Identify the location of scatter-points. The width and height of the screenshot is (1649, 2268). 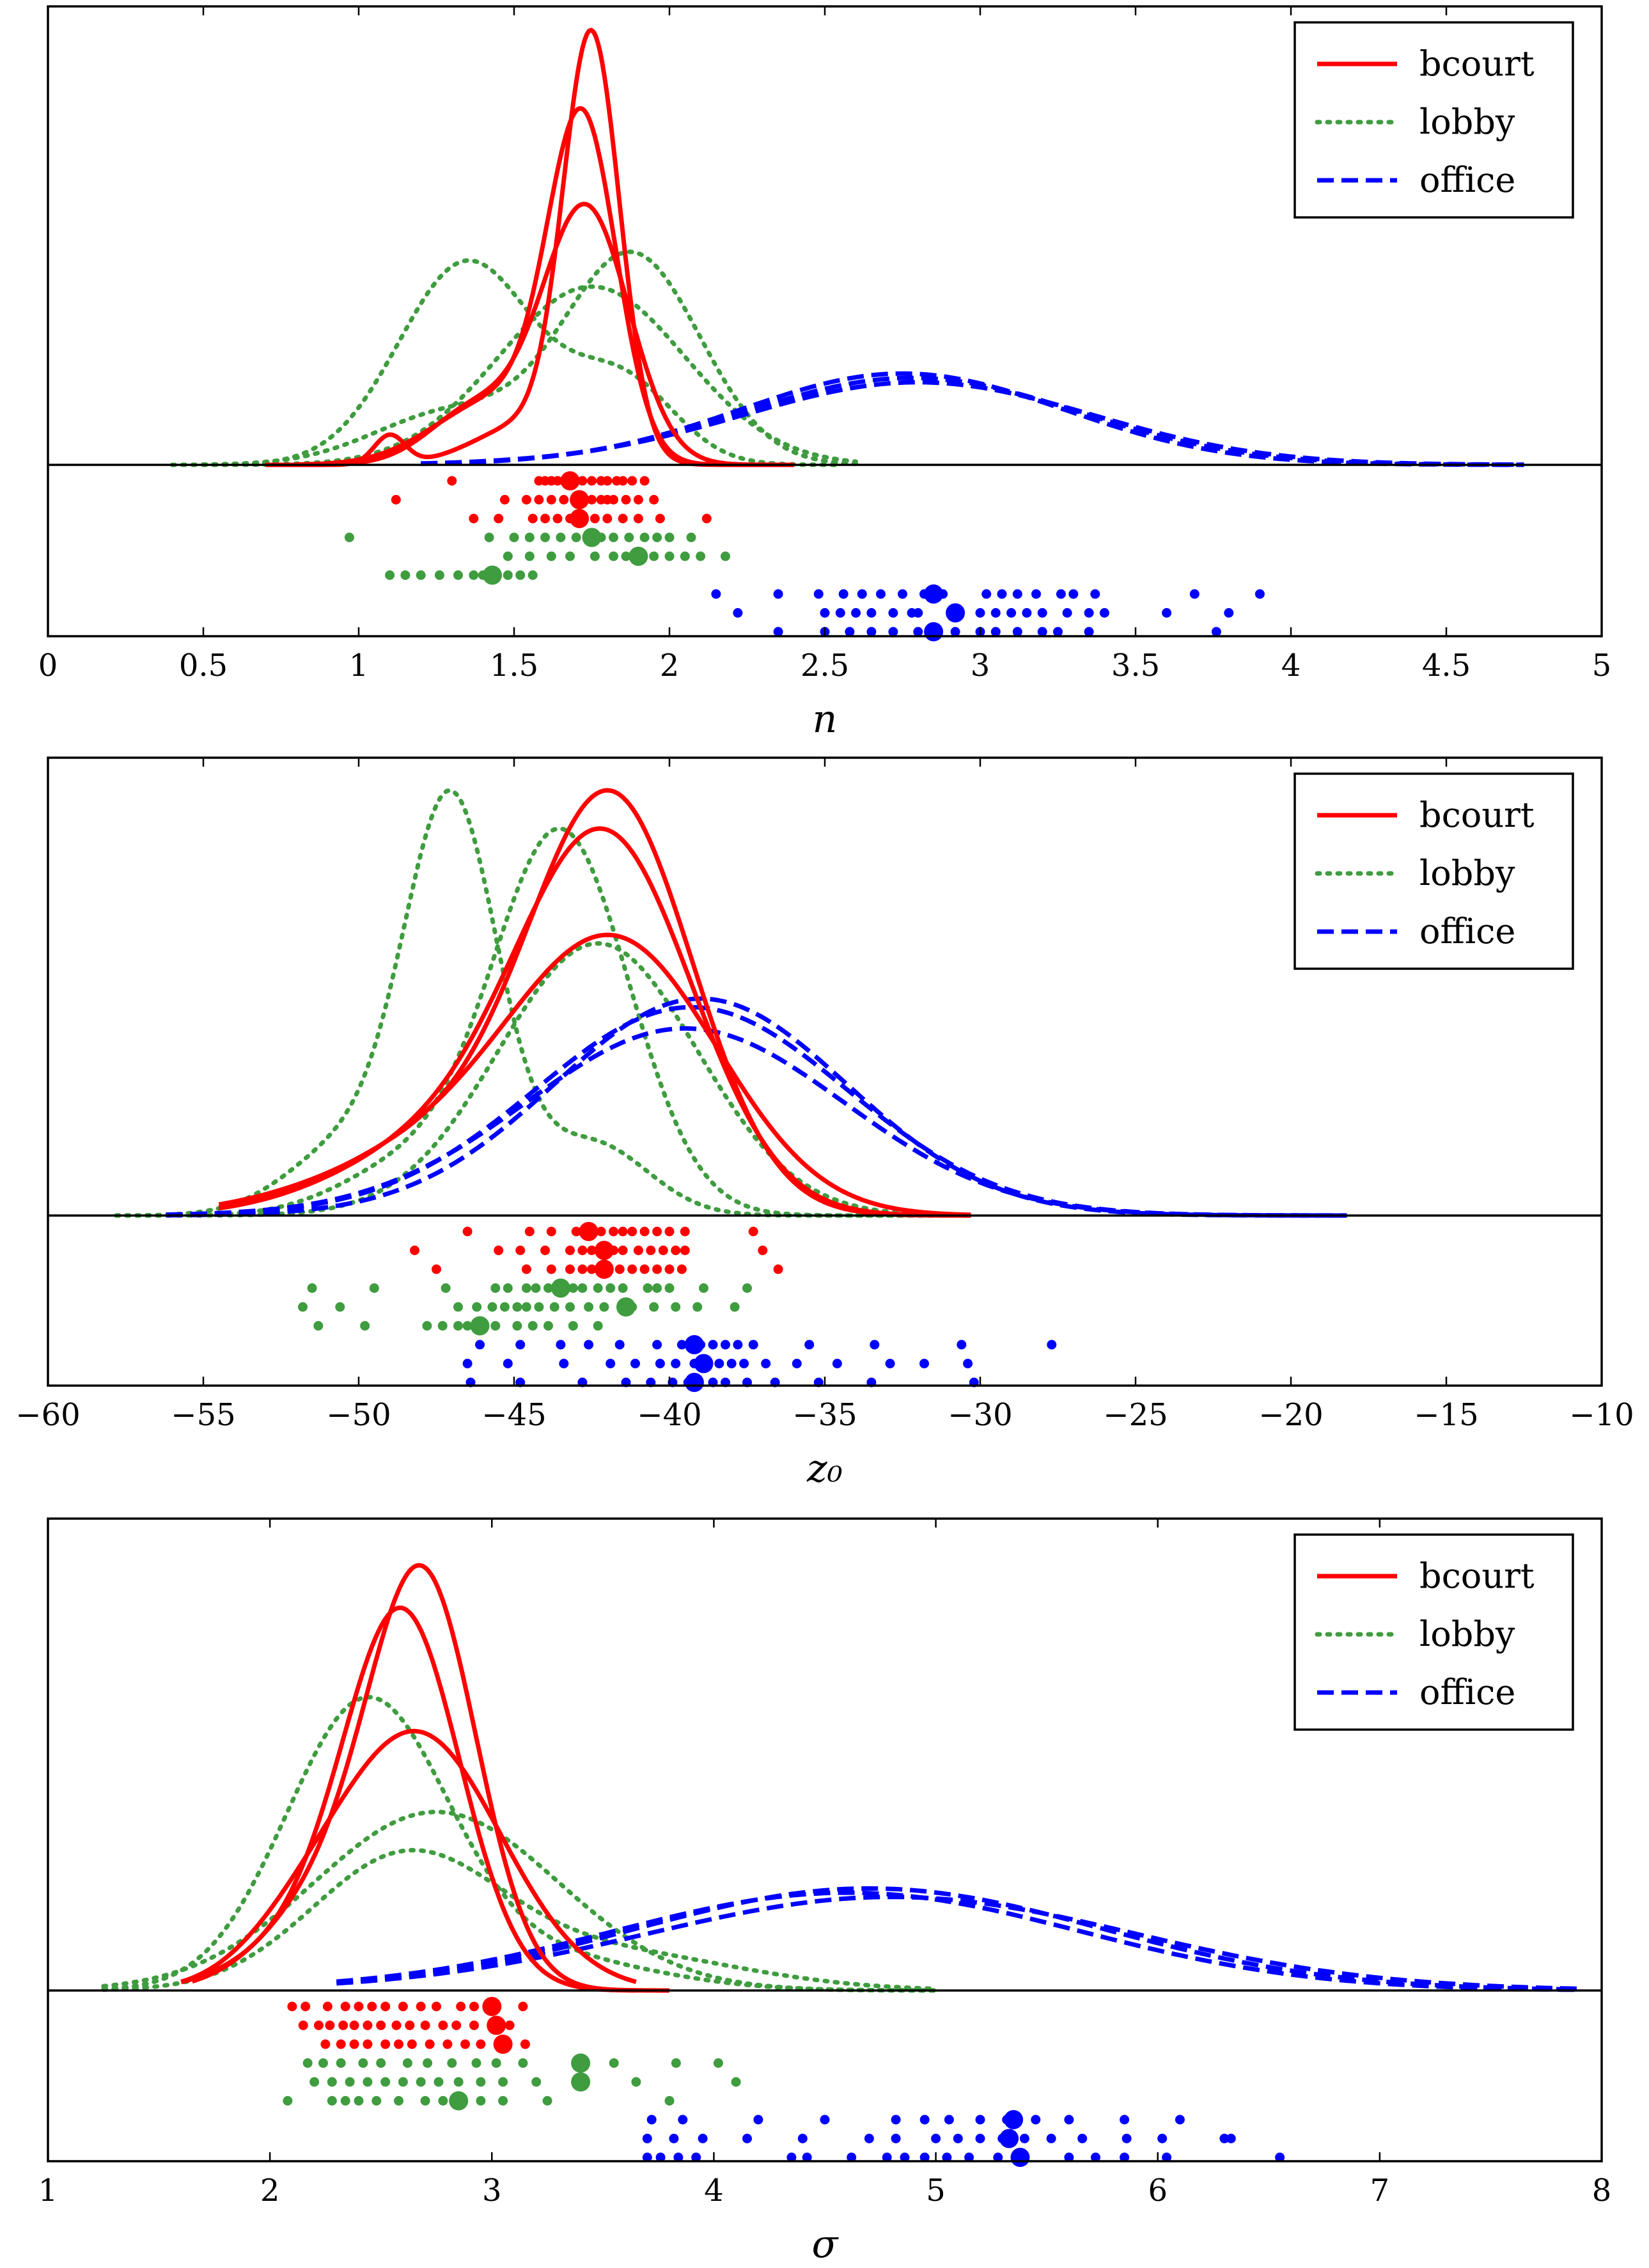
(804, 556).